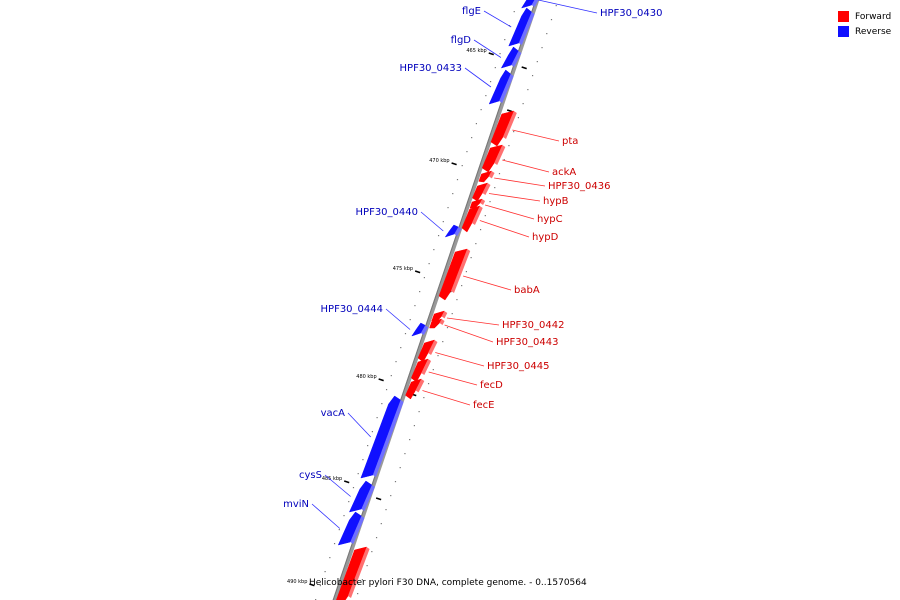  What do you see at coordinates (873, 31) in the screenshot?
I see `legend-label-reverse: Reverse` at bounding box center [873, 31].